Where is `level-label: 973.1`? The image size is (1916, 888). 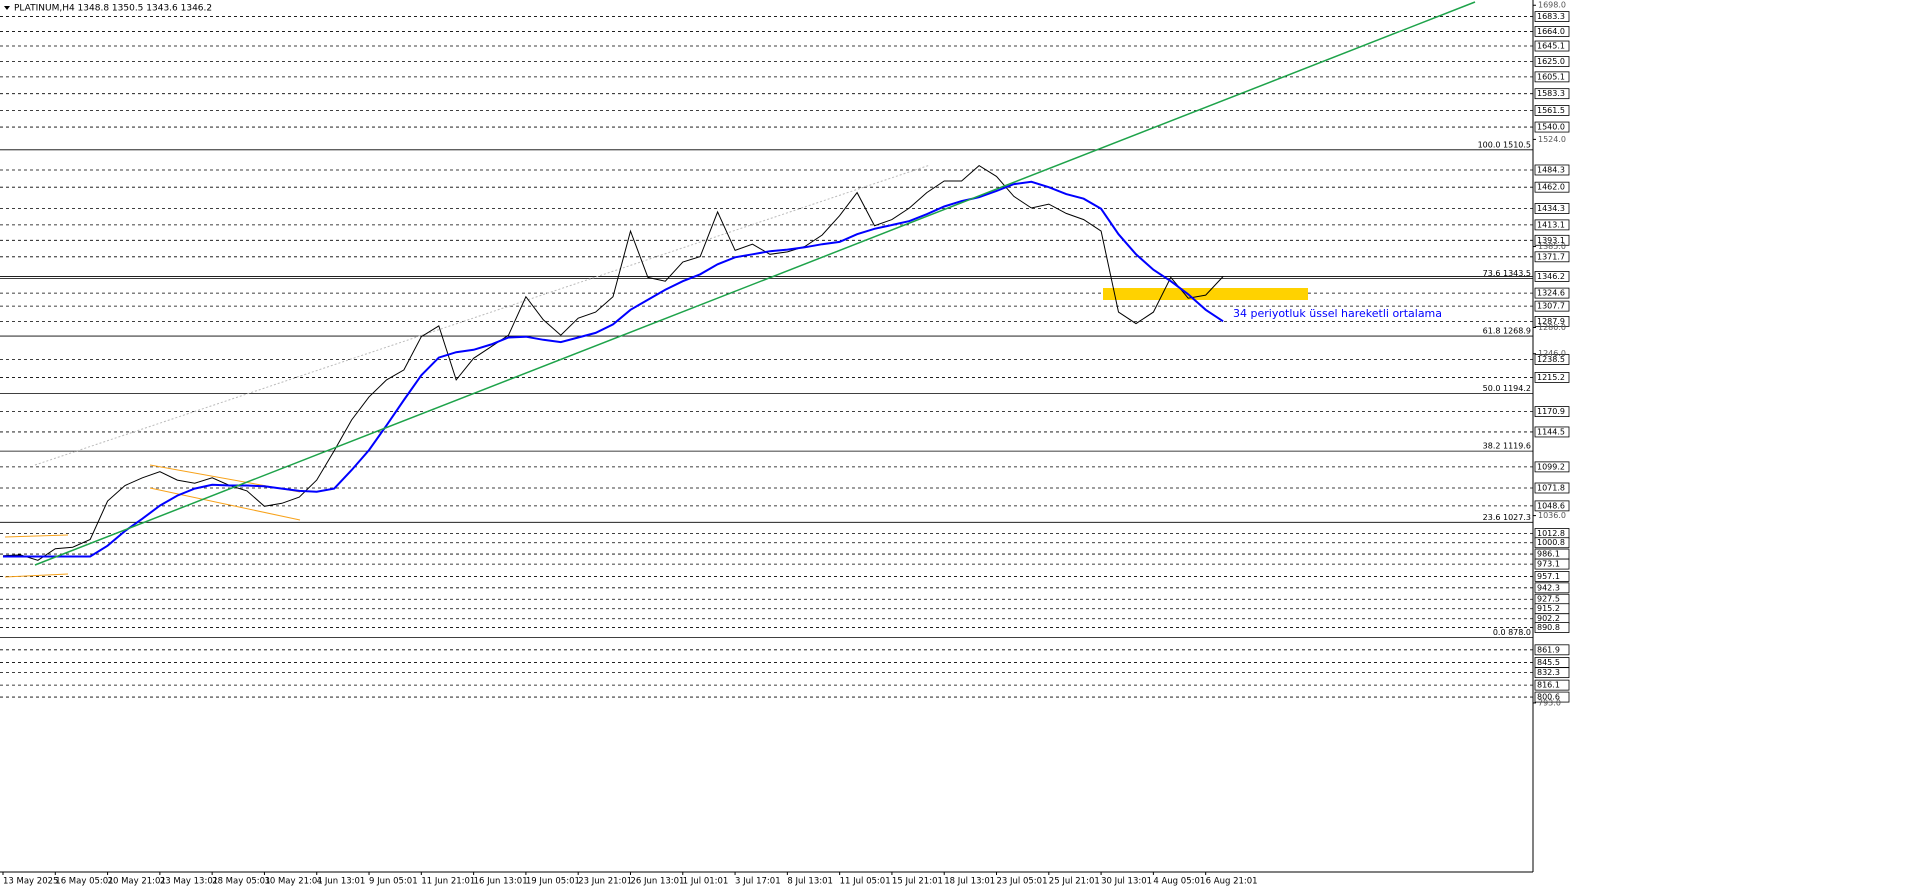 level-label: 973.1 is located at coordinates (1548, 564).